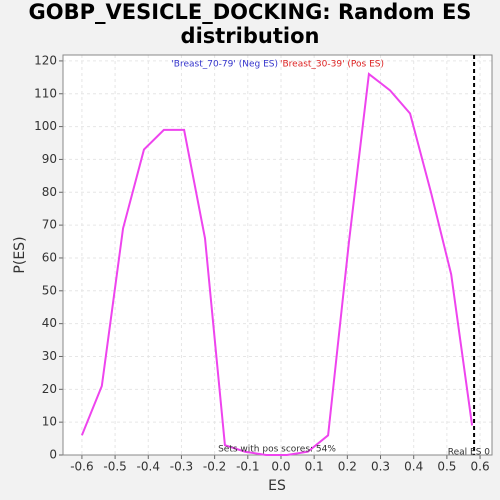 This screenshot has width=500, height=500. What do you see at coordinates (277, 450) in the screenshot?
I see `annotation: Sets with pos scores: 54%` at bounding box center [277, 450].